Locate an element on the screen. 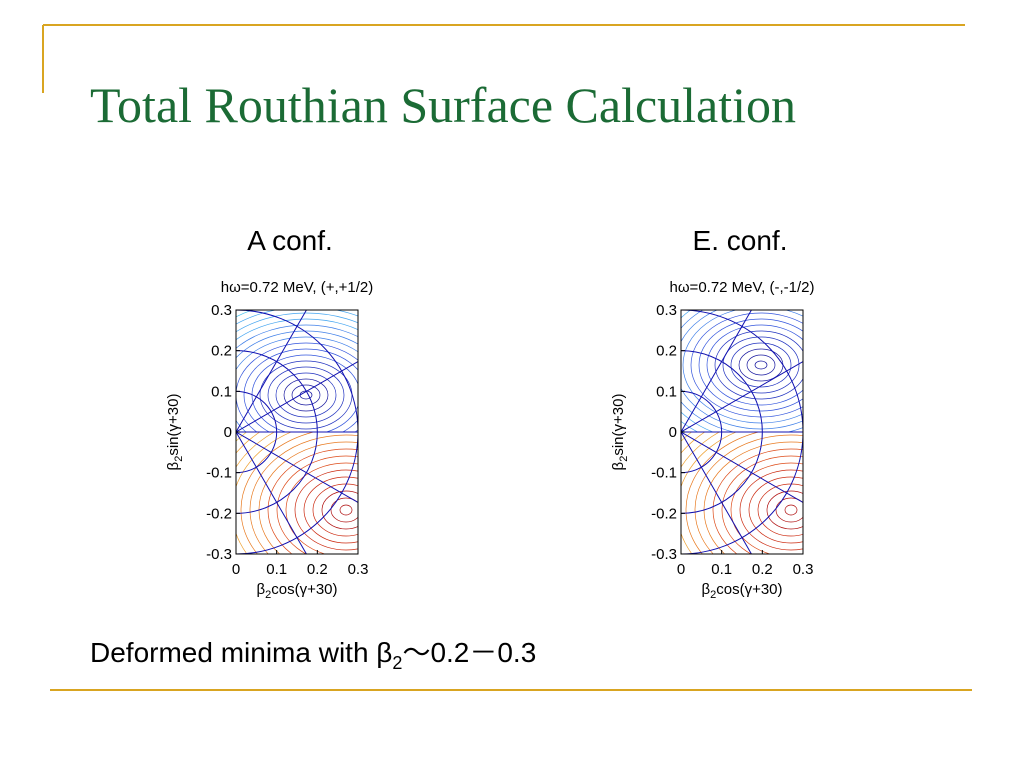  x-tick-label: 0.3 is located at coordinates (358, 569).